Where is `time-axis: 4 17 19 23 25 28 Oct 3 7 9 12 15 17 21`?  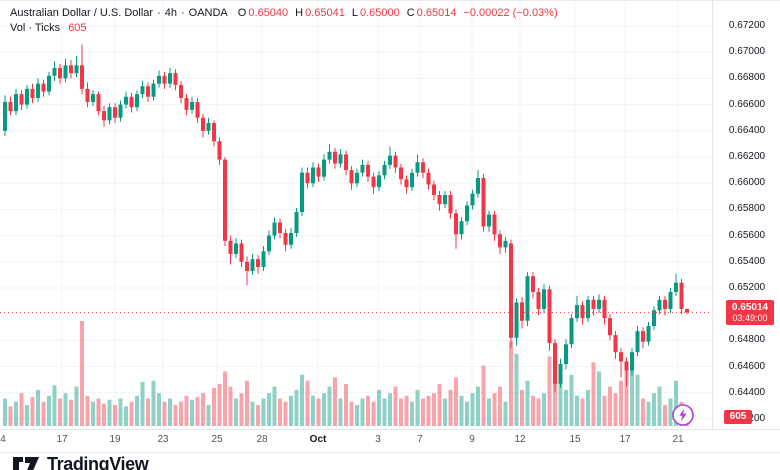
time-axis: 4 17 19 23 25 28 Oct 3 7 9 12 15 17 21 is located at coordinates (390, 441).